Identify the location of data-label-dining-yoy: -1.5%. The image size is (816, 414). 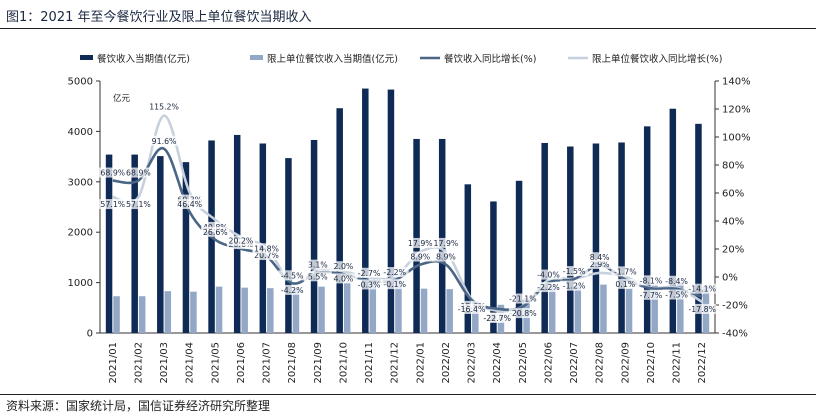
(574, 271).